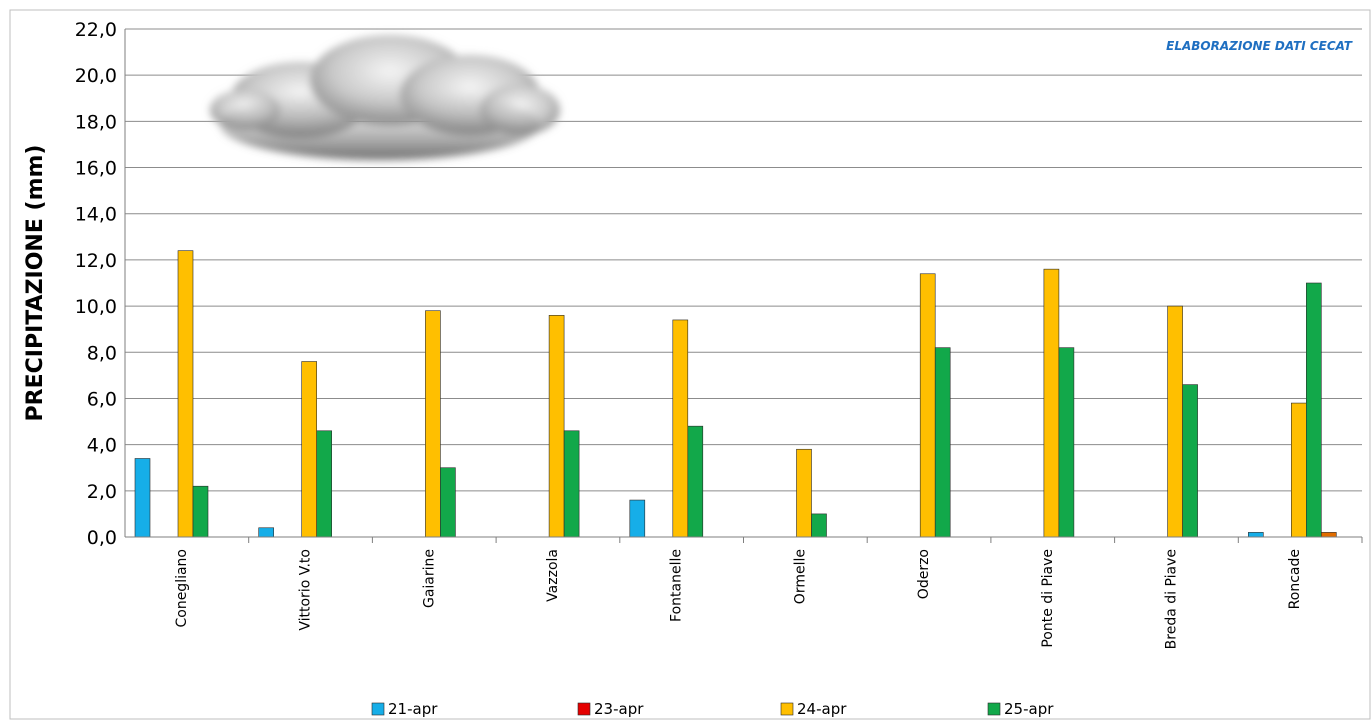  What do you see at coordinates (102, 399) in the screenshot?
I see `y-tick-label: 6,0` at bounding box center [102, 399].